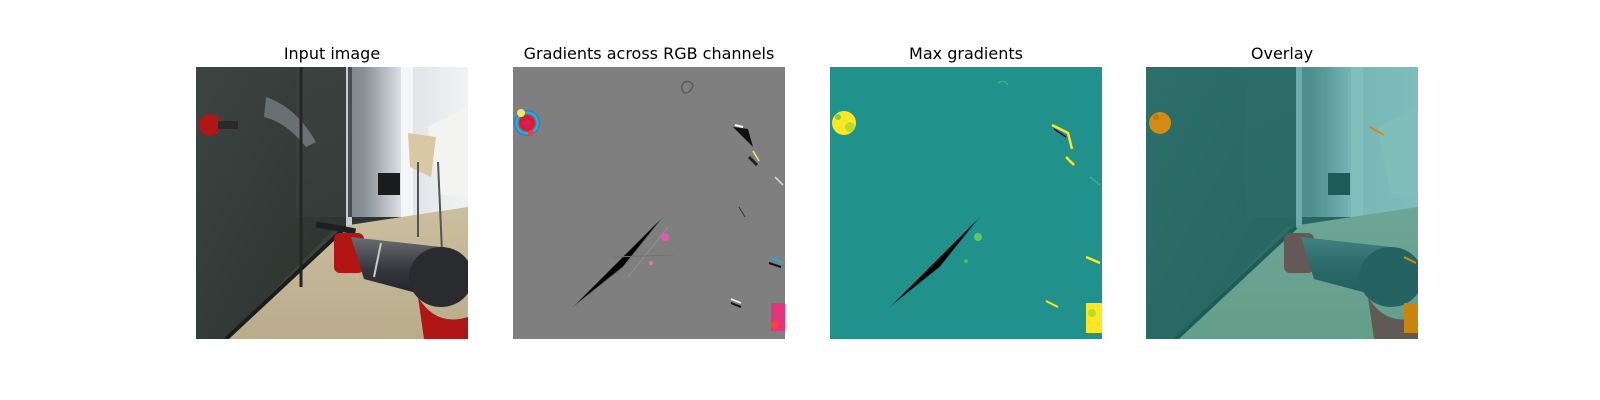  Describe the element at coordinates (966, 203) in the screenshot. I see `max-gradient-heatmap` at that location.